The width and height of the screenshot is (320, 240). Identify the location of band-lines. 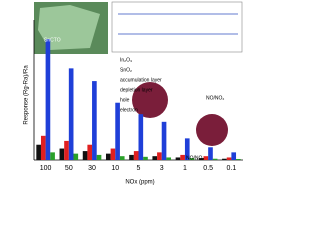
(178, 24).